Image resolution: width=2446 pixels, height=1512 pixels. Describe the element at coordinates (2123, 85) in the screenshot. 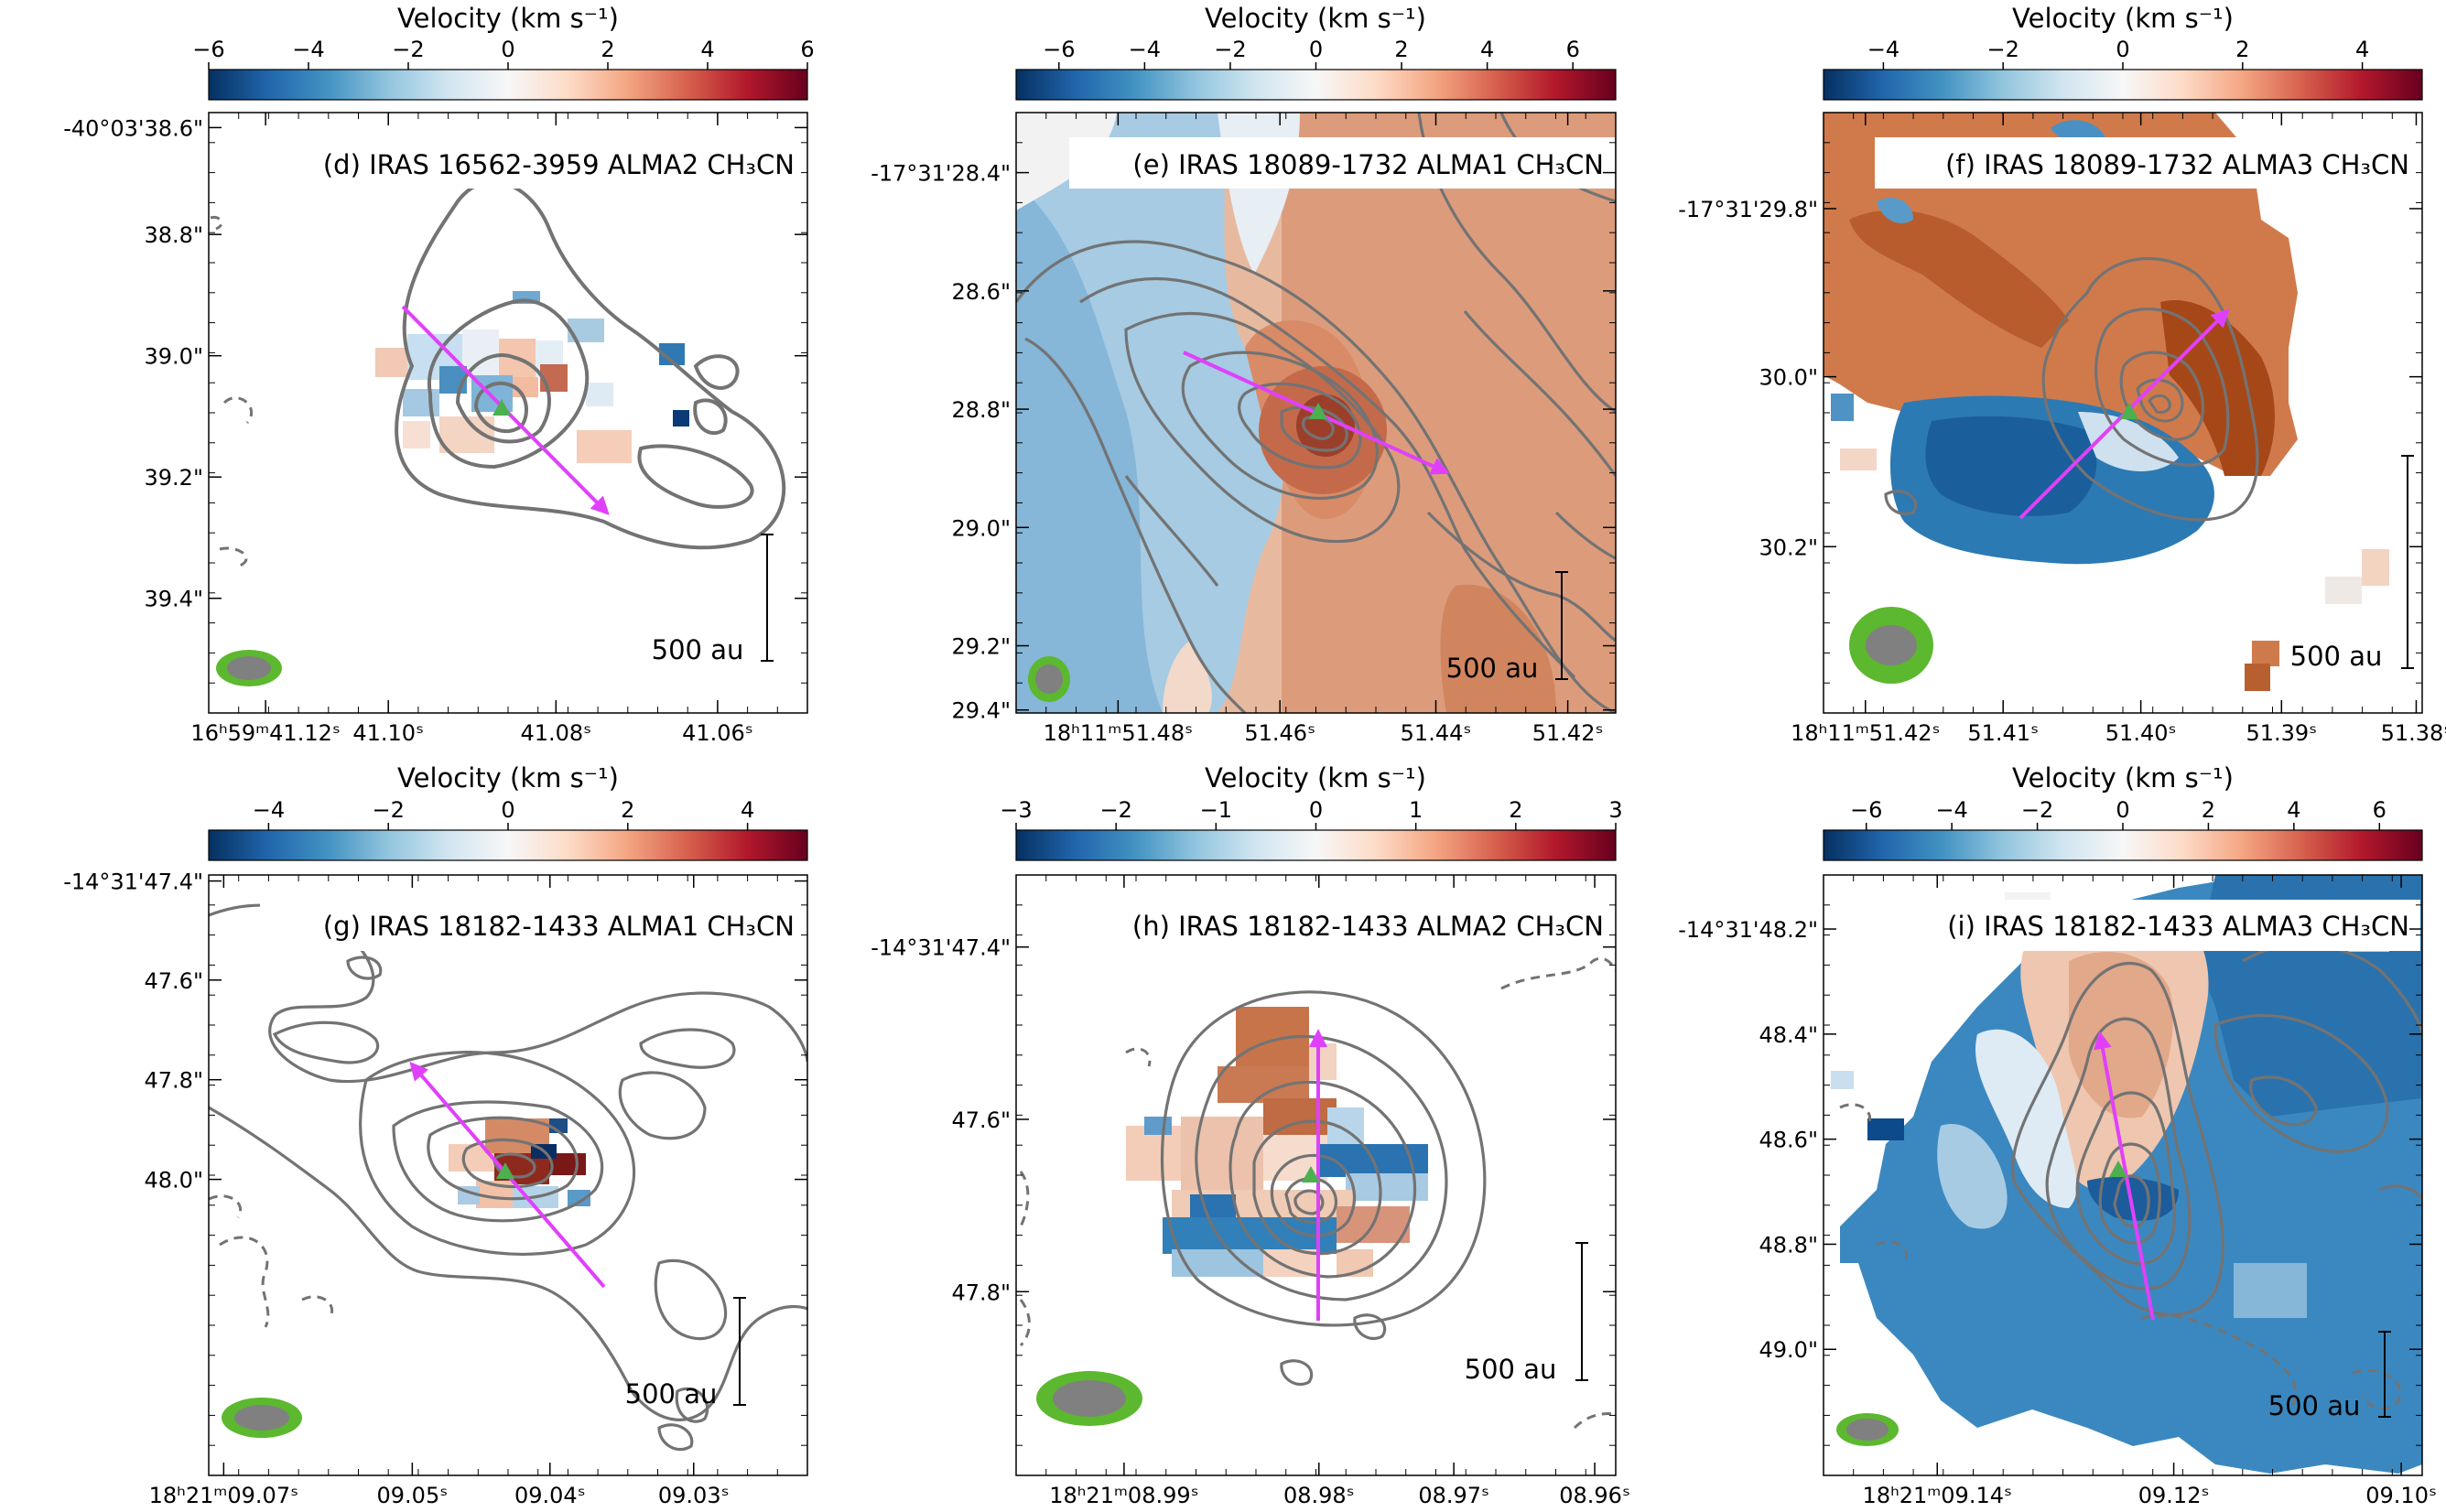

I see `colorbar-f-bar` at that location.